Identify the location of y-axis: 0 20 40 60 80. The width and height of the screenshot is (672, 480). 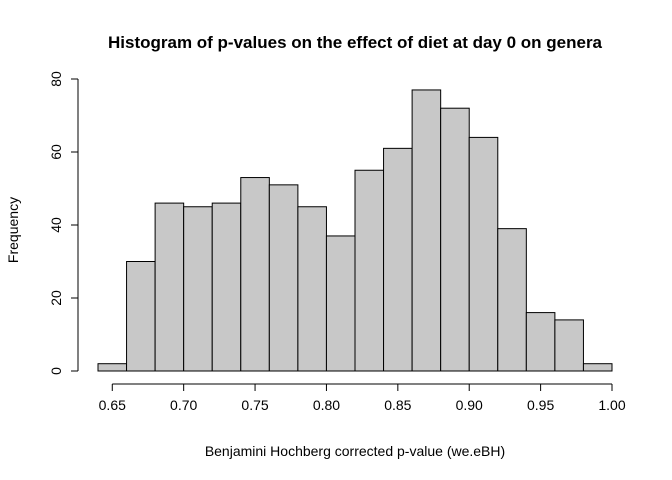
(63, 223).